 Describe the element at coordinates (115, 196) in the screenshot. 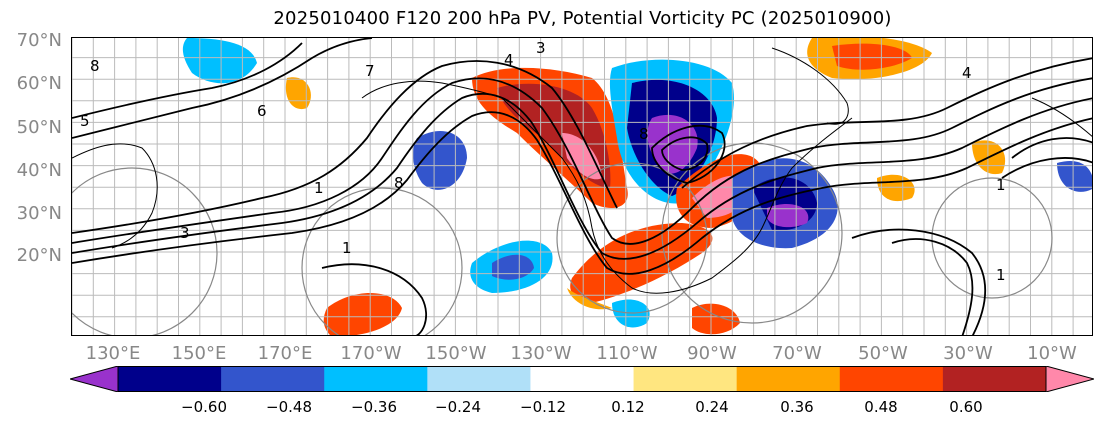

I see `coastline-asia` at that location.